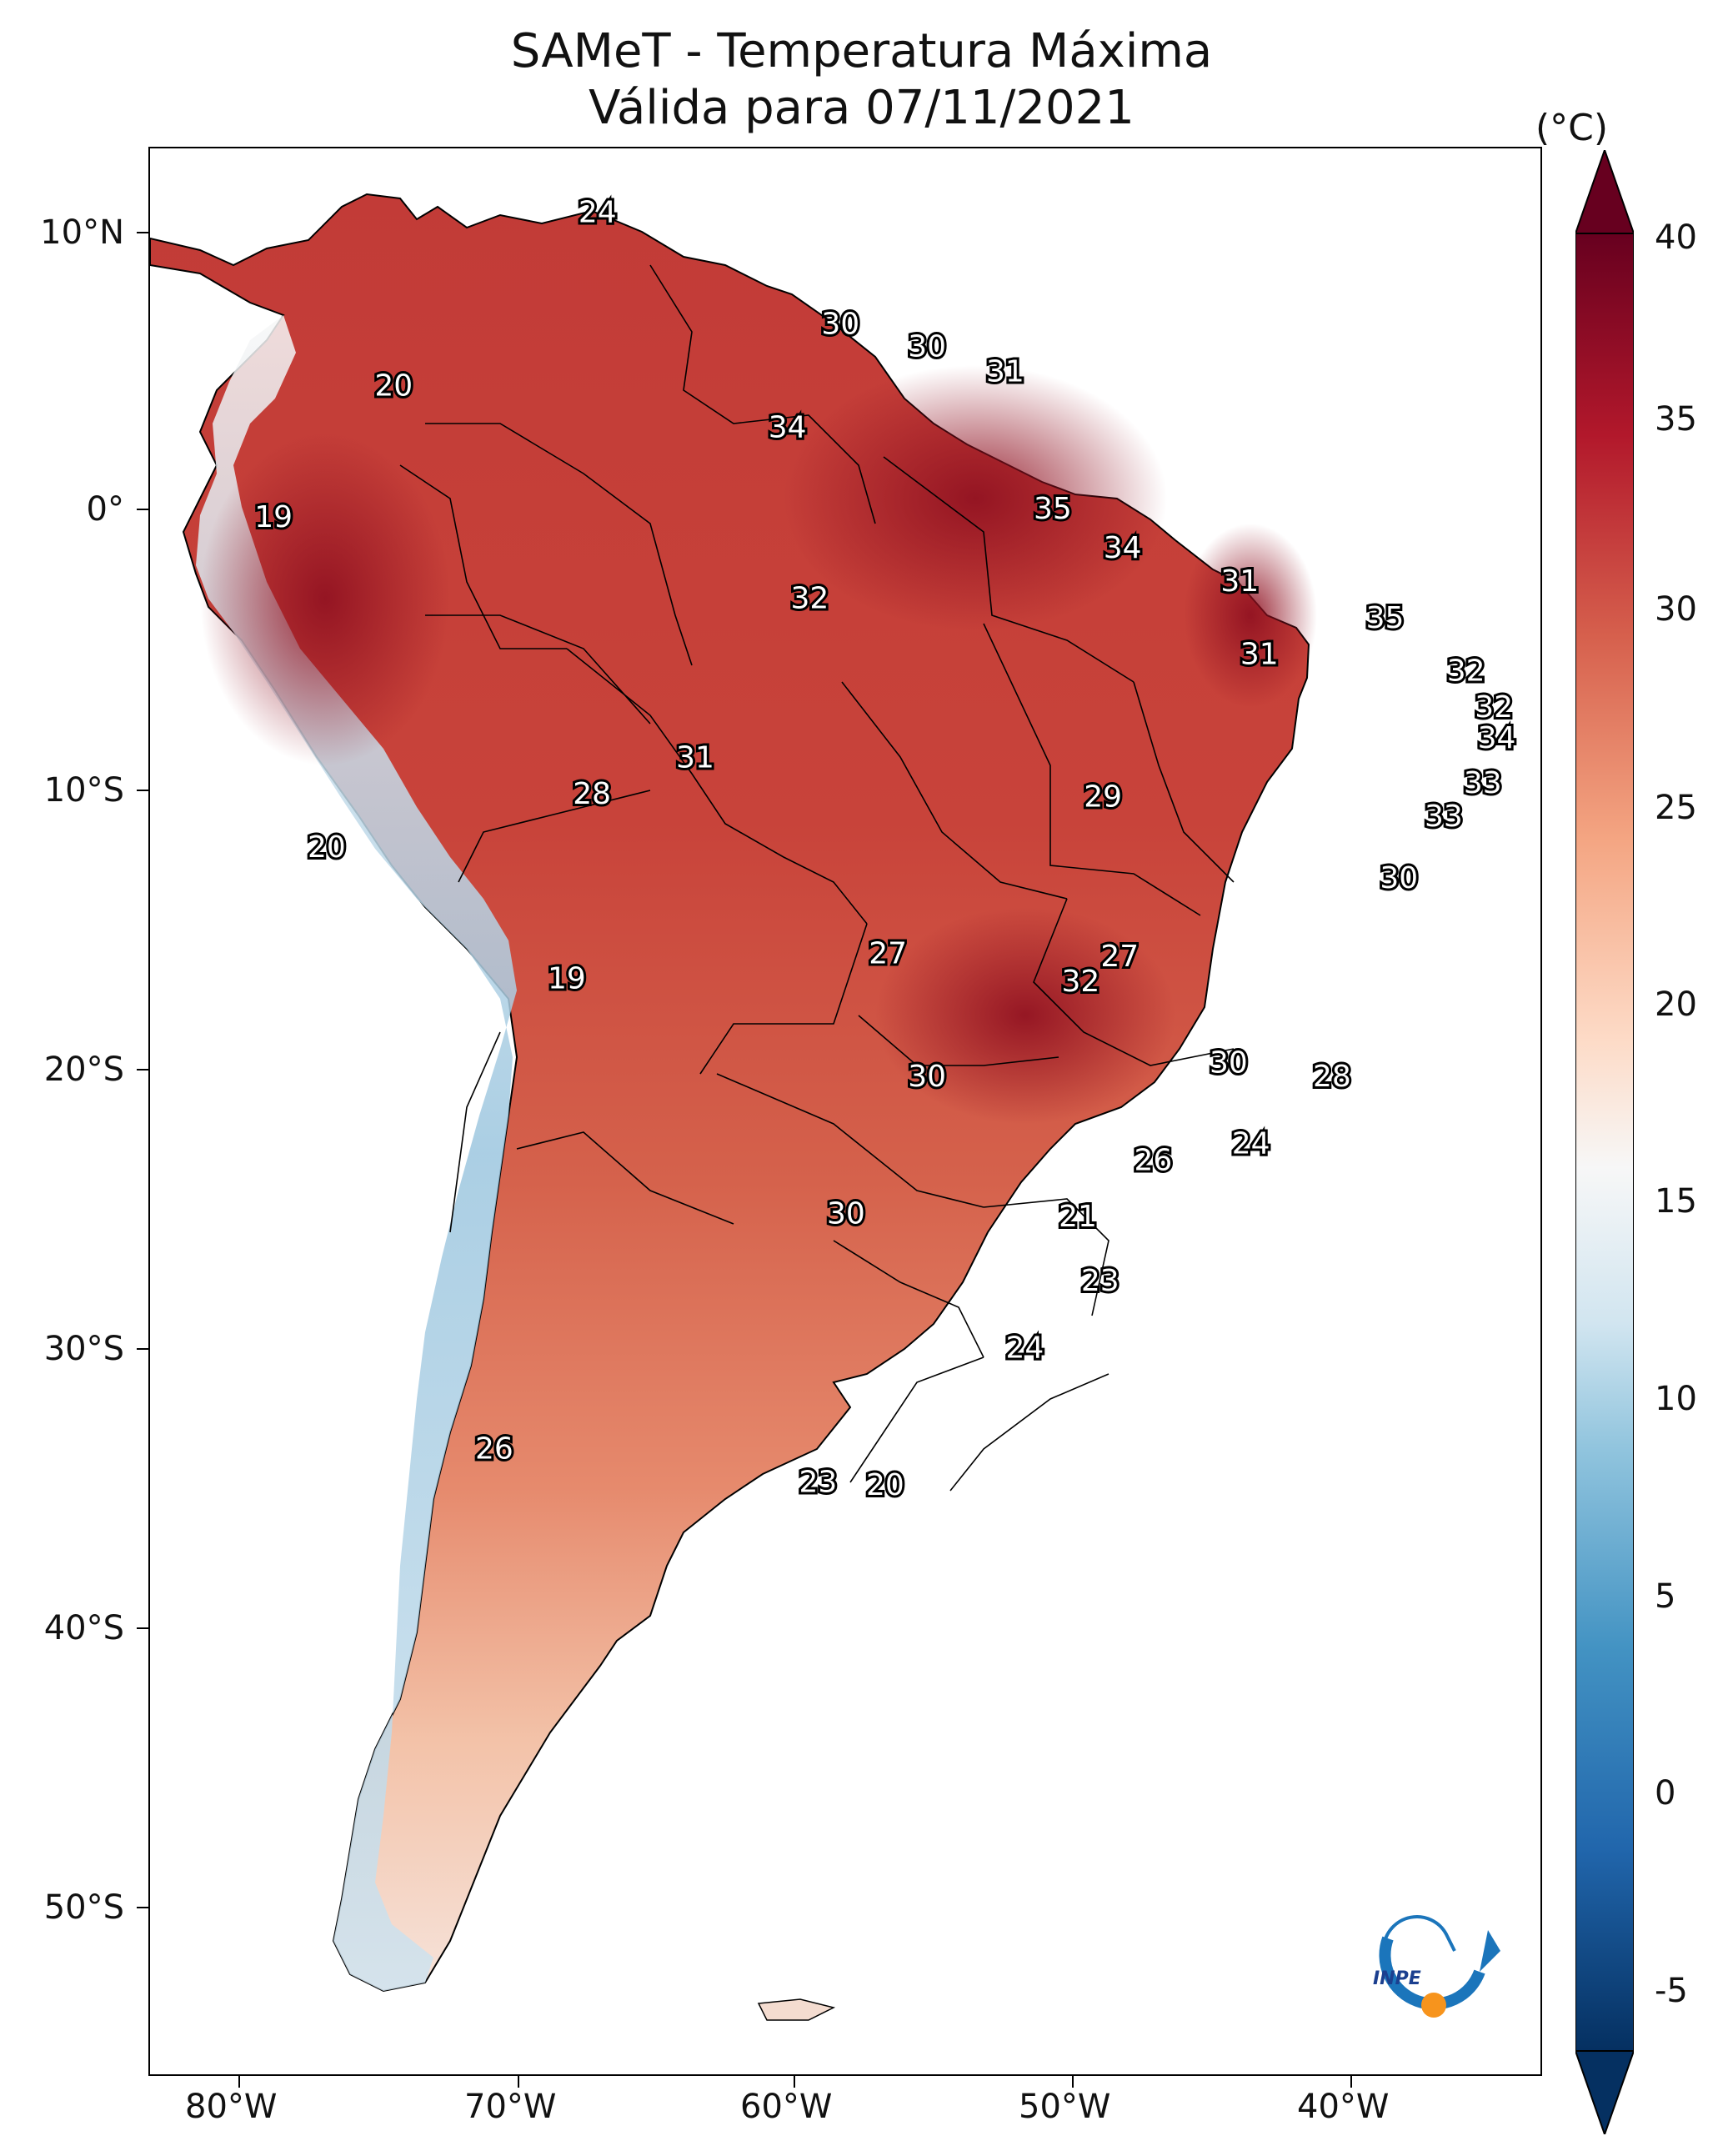 The image size is (1723, 2156). Describe the element at coordinates (83, 1907) in the screenshot. I see `lat-tick-50s: 50°S` at that location.